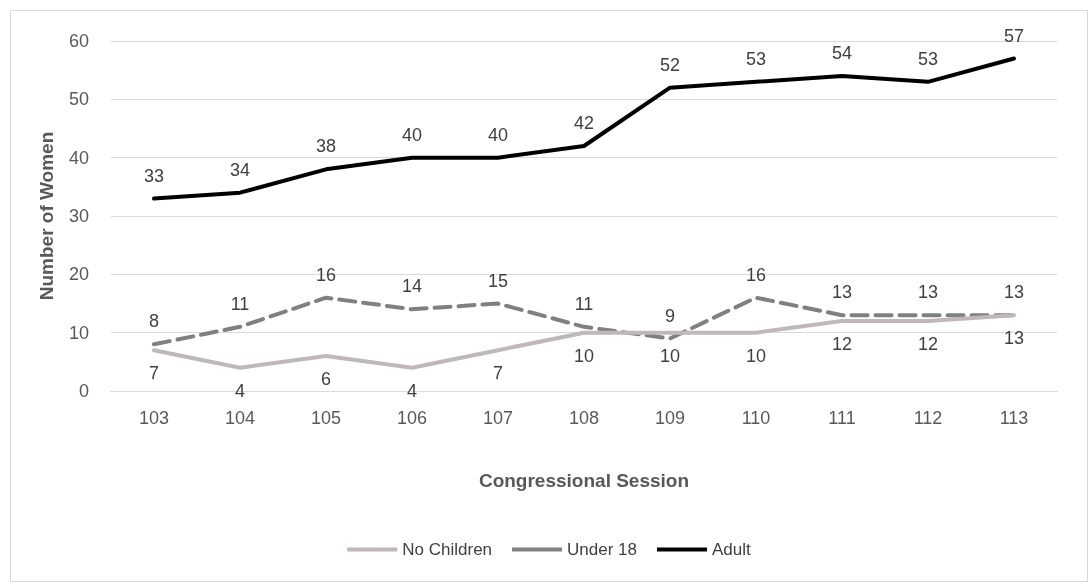  Describe the element at coordinates (842, 53) in the screenshot. I see `data-label: 54` at that location.